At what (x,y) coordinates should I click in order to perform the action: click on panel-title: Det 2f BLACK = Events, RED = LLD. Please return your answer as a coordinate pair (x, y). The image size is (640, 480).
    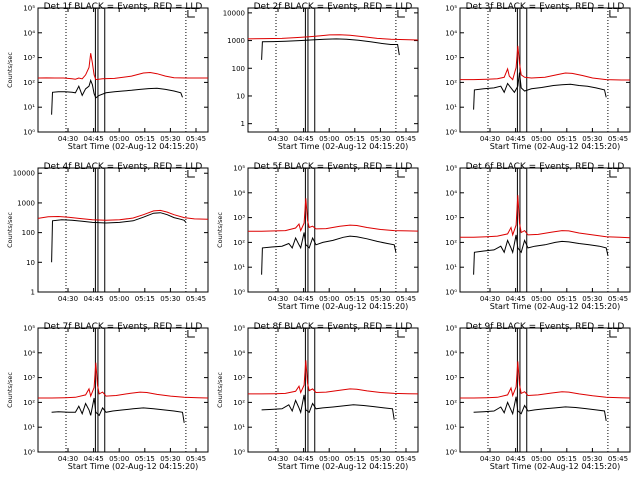
    Looking at the image, I should click on (333, 7).